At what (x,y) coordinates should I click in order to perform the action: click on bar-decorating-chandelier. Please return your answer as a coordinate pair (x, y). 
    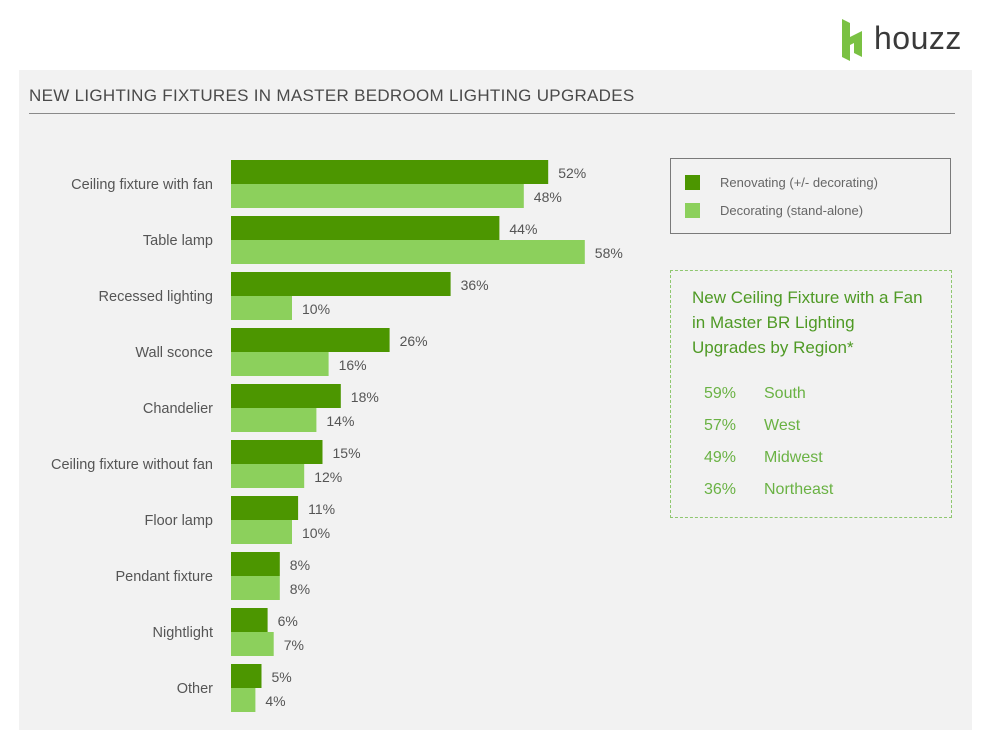
    Looking at the image, I should click on (274, 420).